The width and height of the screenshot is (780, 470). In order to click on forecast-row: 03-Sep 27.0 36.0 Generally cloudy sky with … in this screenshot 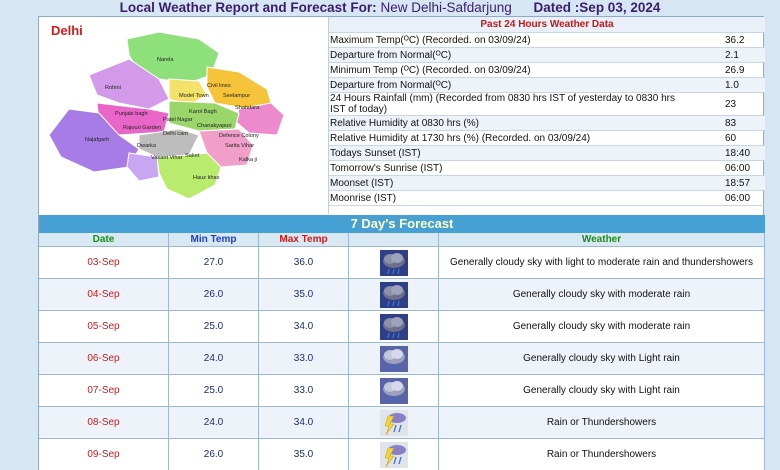, I will do `click(402, 263)`.